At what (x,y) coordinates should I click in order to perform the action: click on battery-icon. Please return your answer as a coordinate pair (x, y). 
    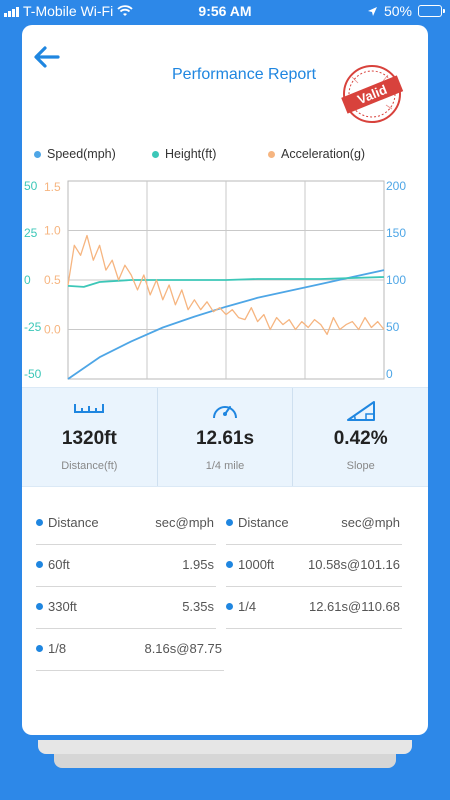
    Looking at the image, I should click on (431, 11).